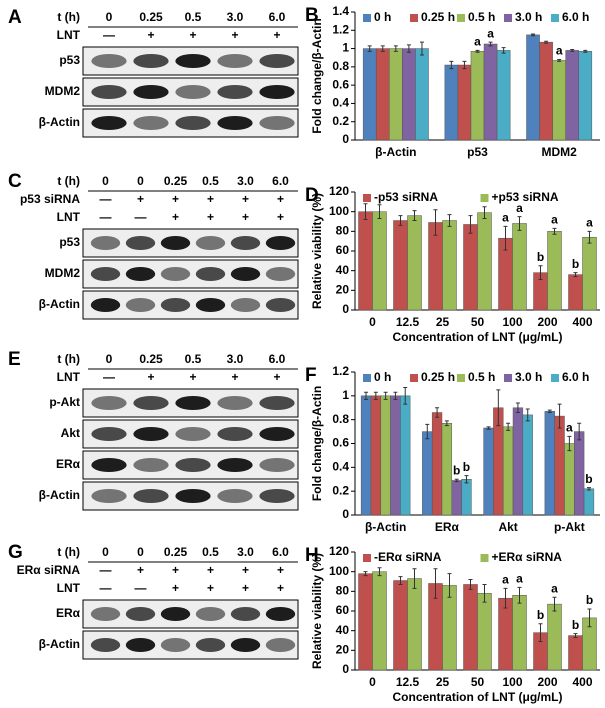  I want to click on x-tick-label: 200, so click(547, 322).